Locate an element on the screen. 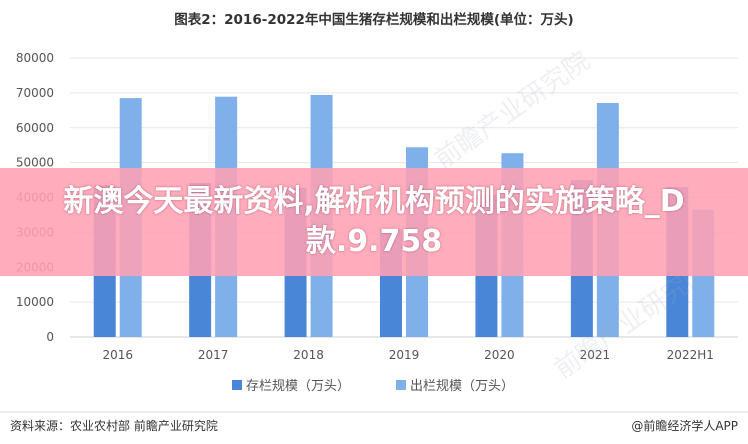 The image size is (748, 444). y-tick-label: 0 is located at coordinates (50, 337).